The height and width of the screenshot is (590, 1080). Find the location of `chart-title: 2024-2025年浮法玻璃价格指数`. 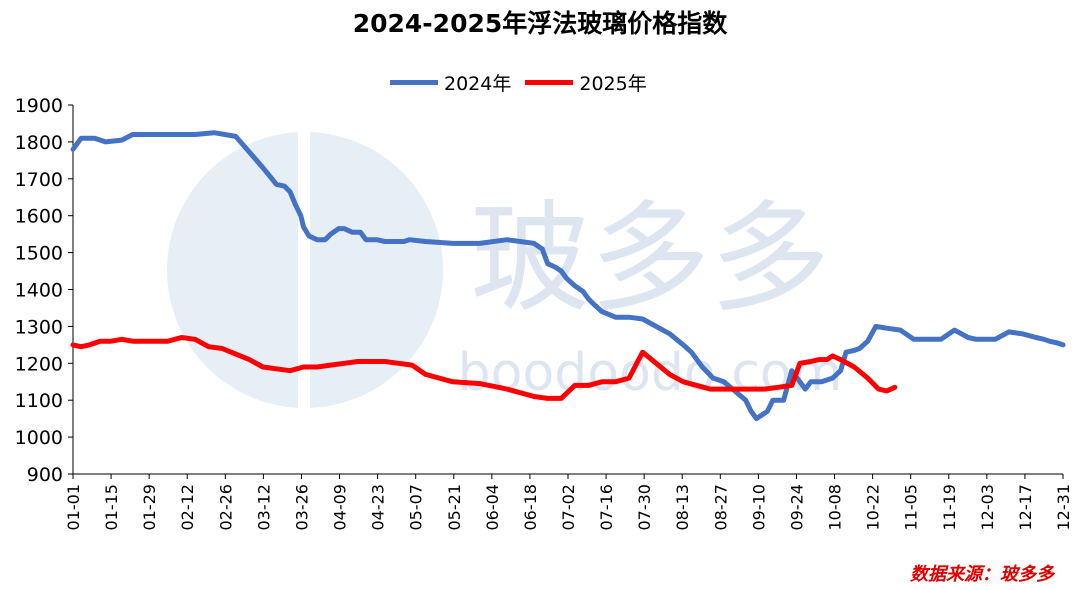

chart-title: 2024-2025年浮法玻璃价格指数 is located at coordinates (540, 23).